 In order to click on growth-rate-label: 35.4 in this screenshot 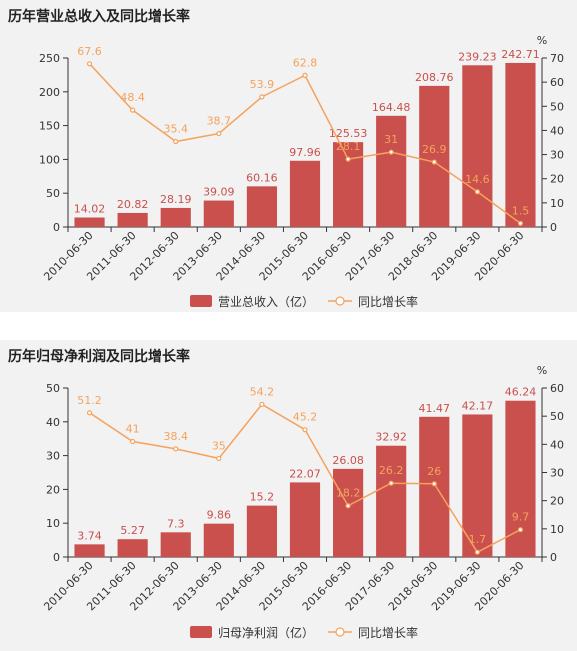, I will do `click(175, 129)`.